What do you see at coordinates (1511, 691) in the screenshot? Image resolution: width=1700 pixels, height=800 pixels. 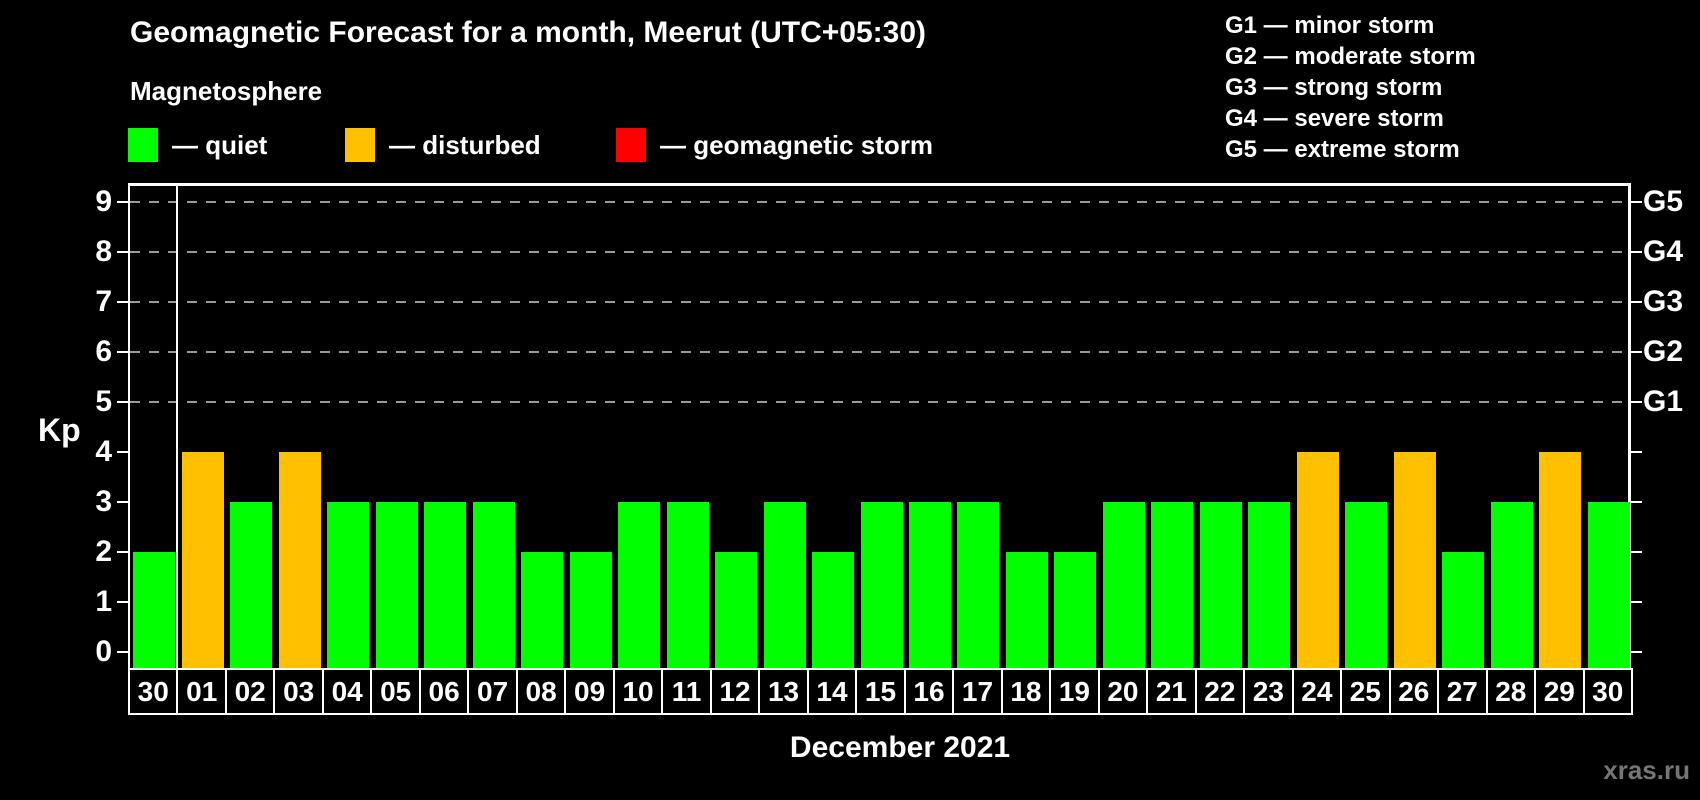 I see `date-cell-28: 28` at bounding box center [1511, 691].